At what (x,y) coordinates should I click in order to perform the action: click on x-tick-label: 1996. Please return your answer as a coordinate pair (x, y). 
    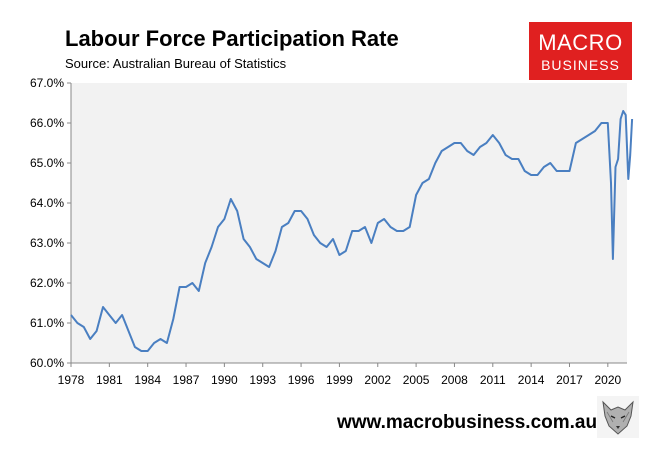
    Looking at the image, I should click on (301, 380).